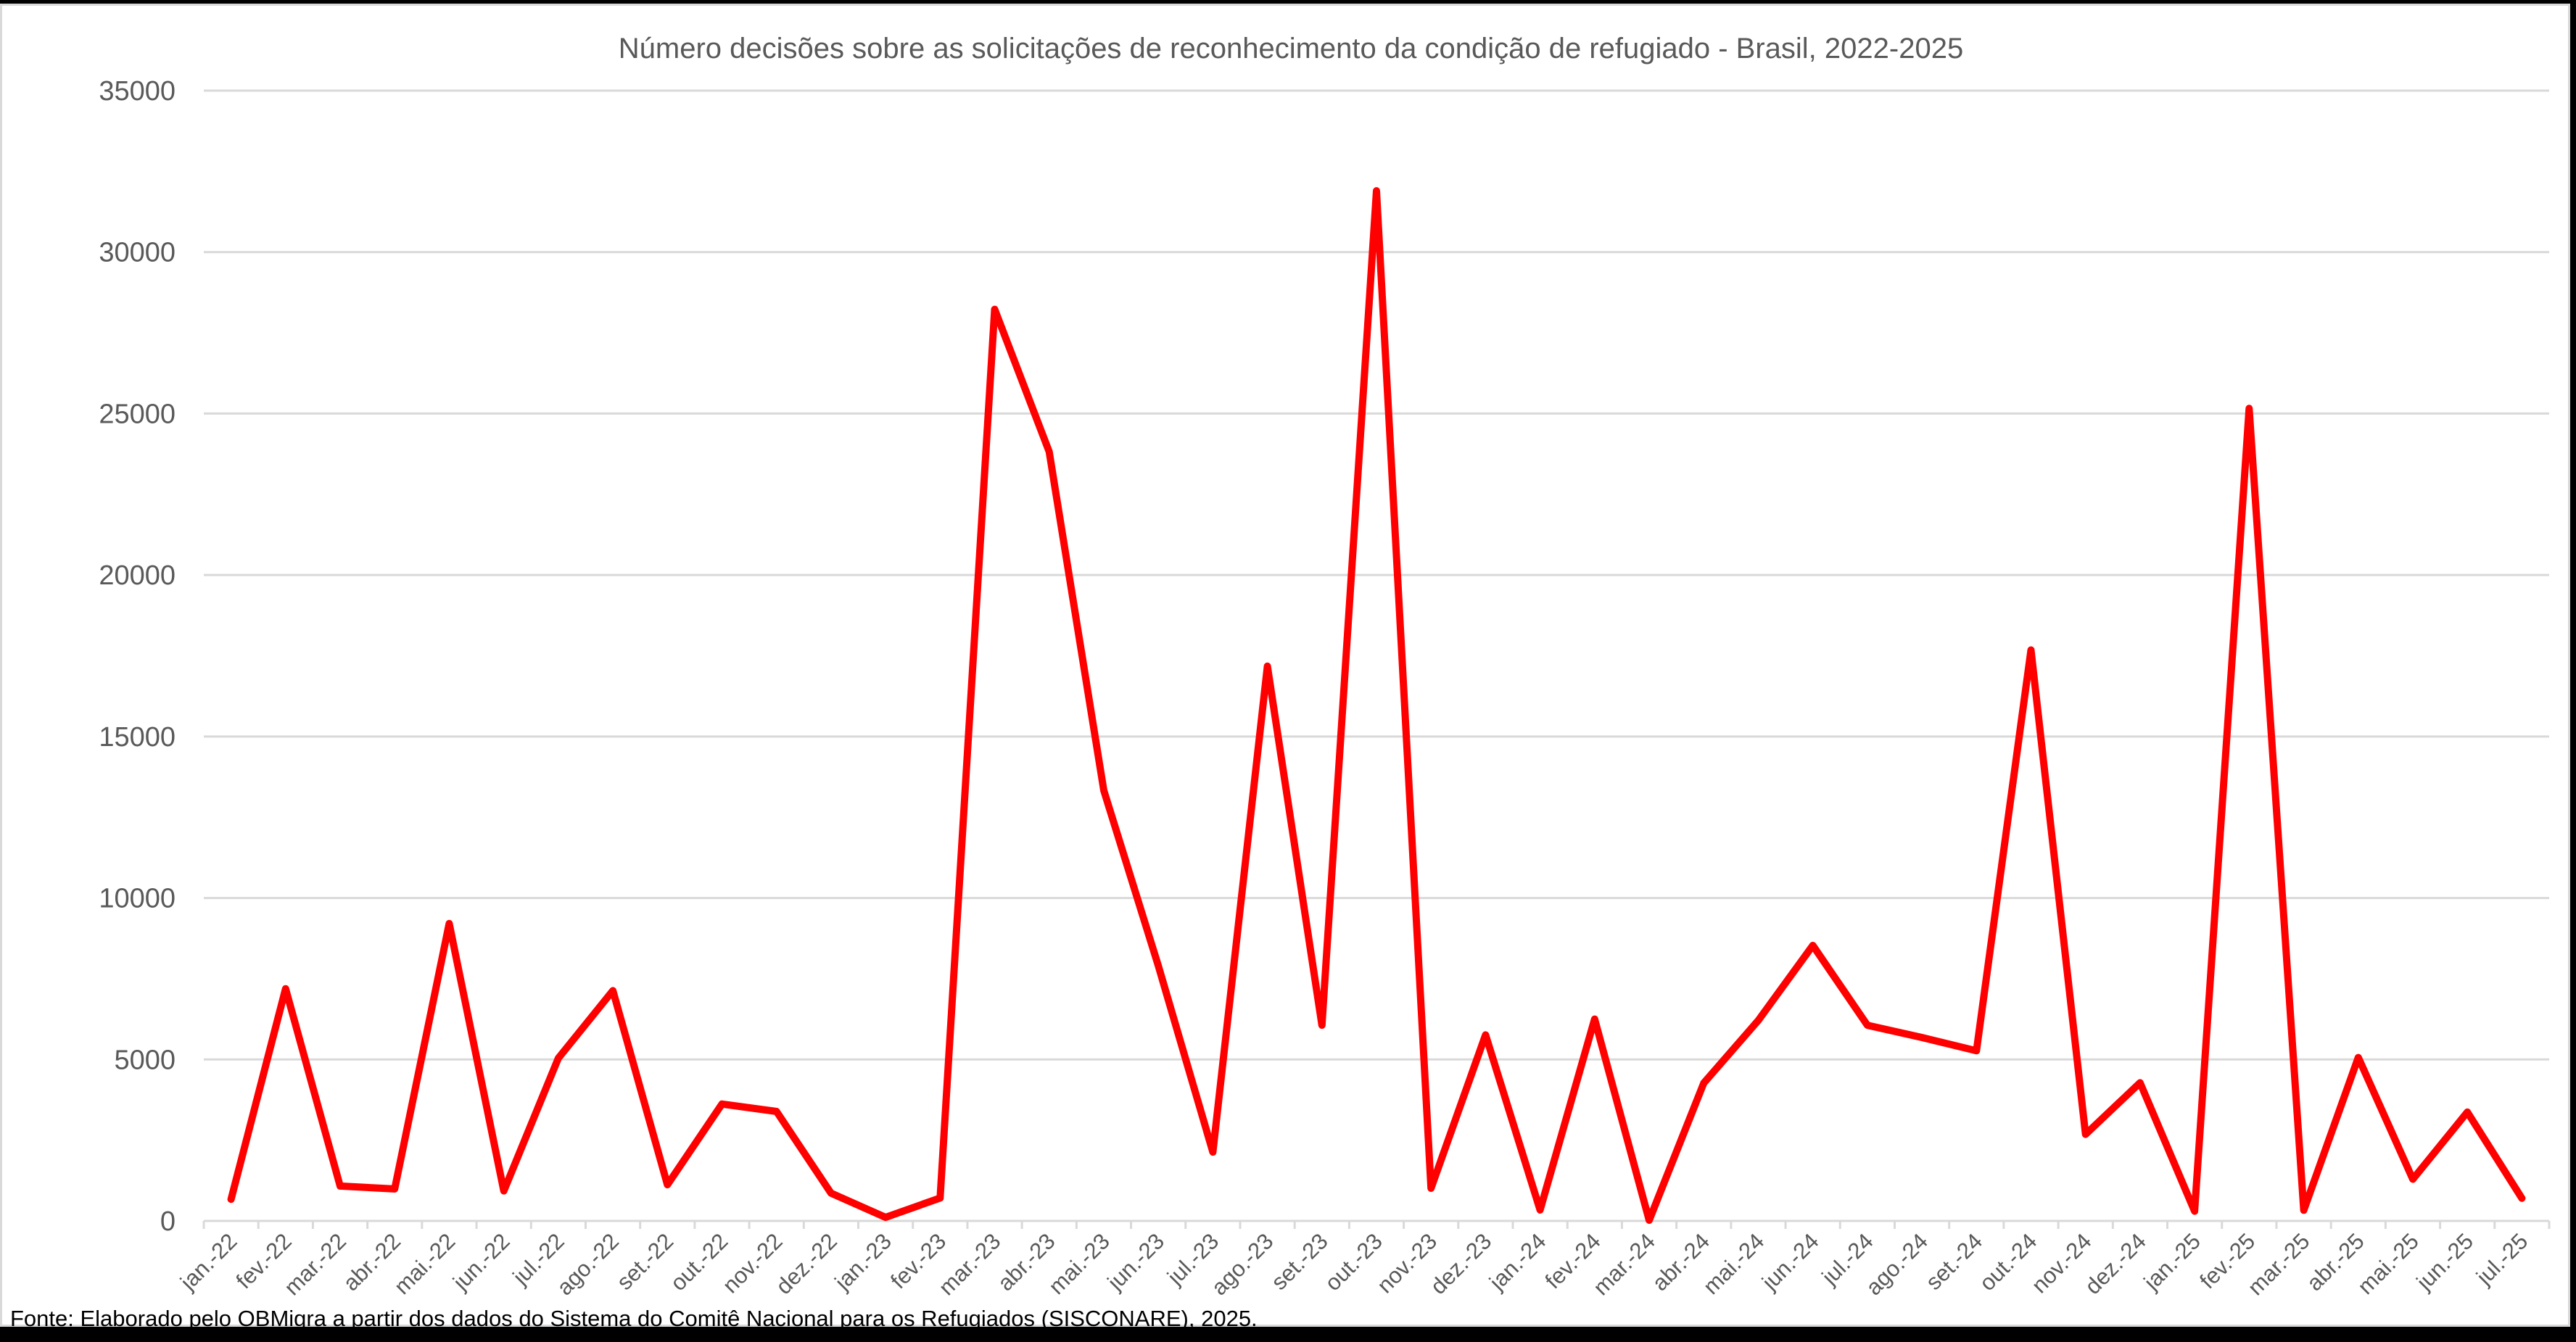 The image size is (2576, 1342). Describe the element at coordinates (806, 1263) in the screenshot. I see `x-tick-label: dez.-22` at that location.